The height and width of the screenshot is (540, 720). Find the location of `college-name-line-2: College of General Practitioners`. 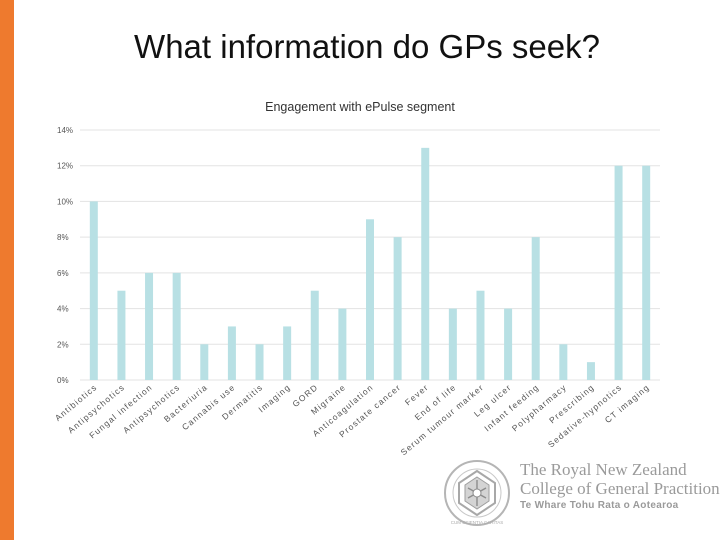

college-name-line-2: College of General Practitioners is located at coordinates (620, 488).